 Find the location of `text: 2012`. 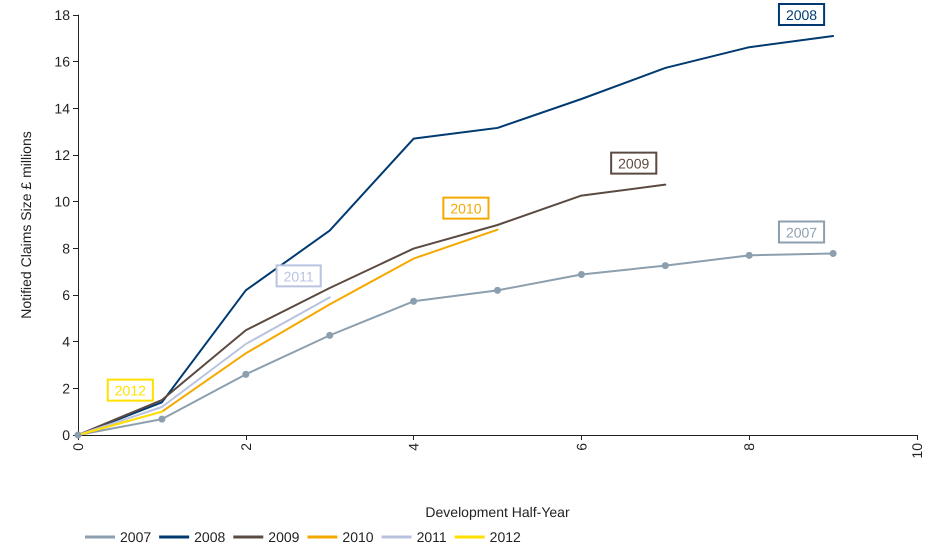

text: 2012 is located at coordinates (130, 390).